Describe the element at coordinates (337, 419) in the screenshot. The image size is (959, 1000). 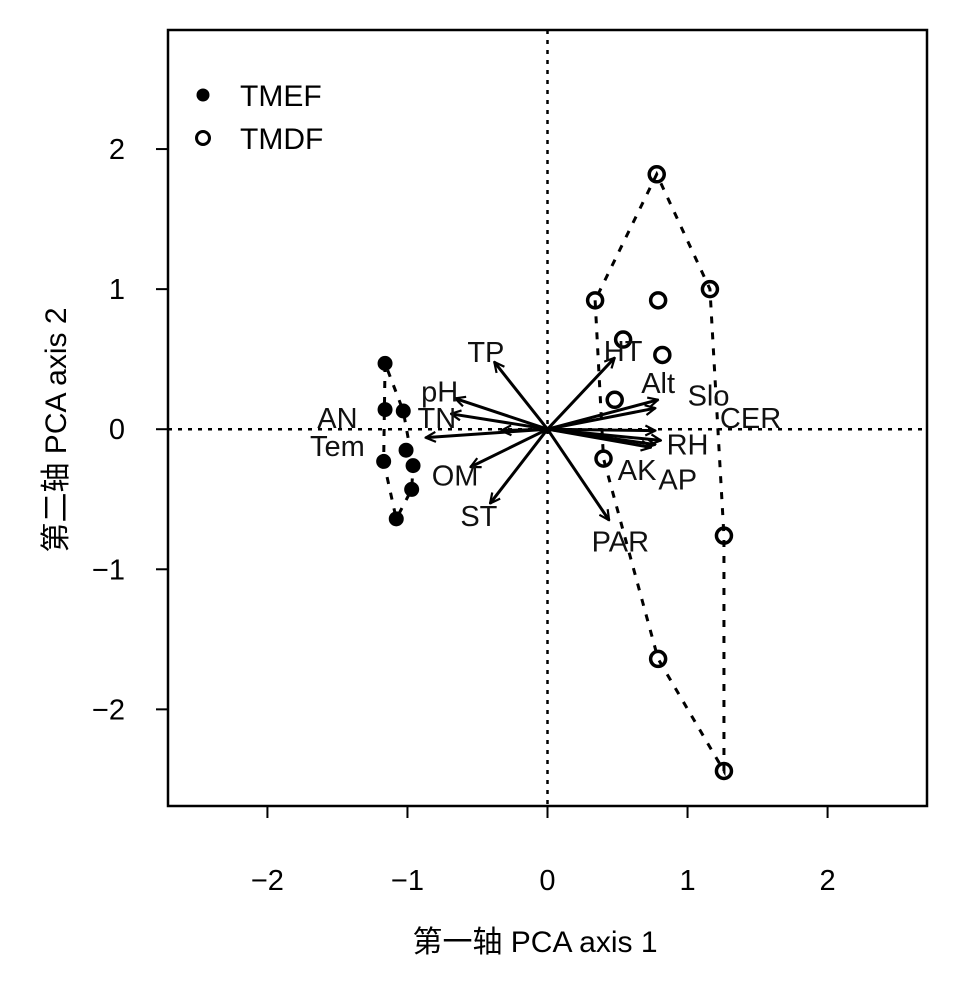
I see `vector-label-an: AN` at that location.